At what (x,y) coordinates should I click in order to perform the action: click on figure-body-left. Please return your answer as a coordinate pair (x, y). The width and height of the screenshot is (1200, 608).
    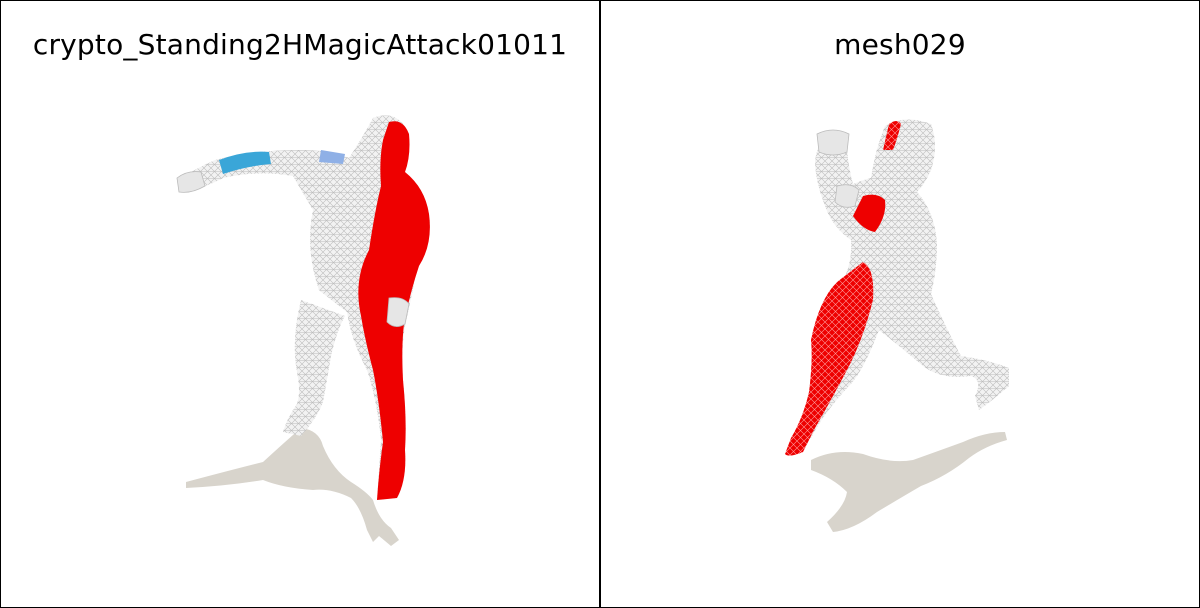
    Looking at the image, I should click on (303, 307).